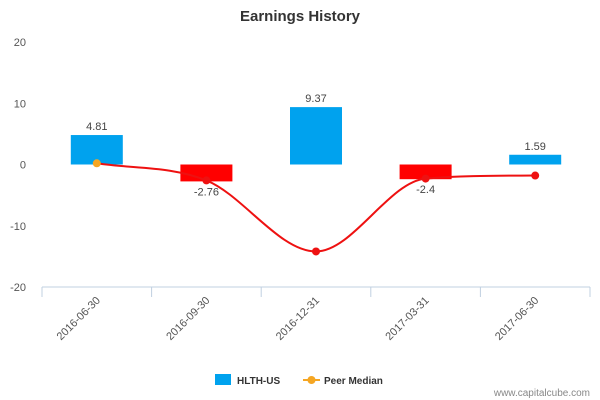 The height and width of the screenshot is (400, 600). I want to click on x-tick-label: 2017-03-31, so click(407, 319).